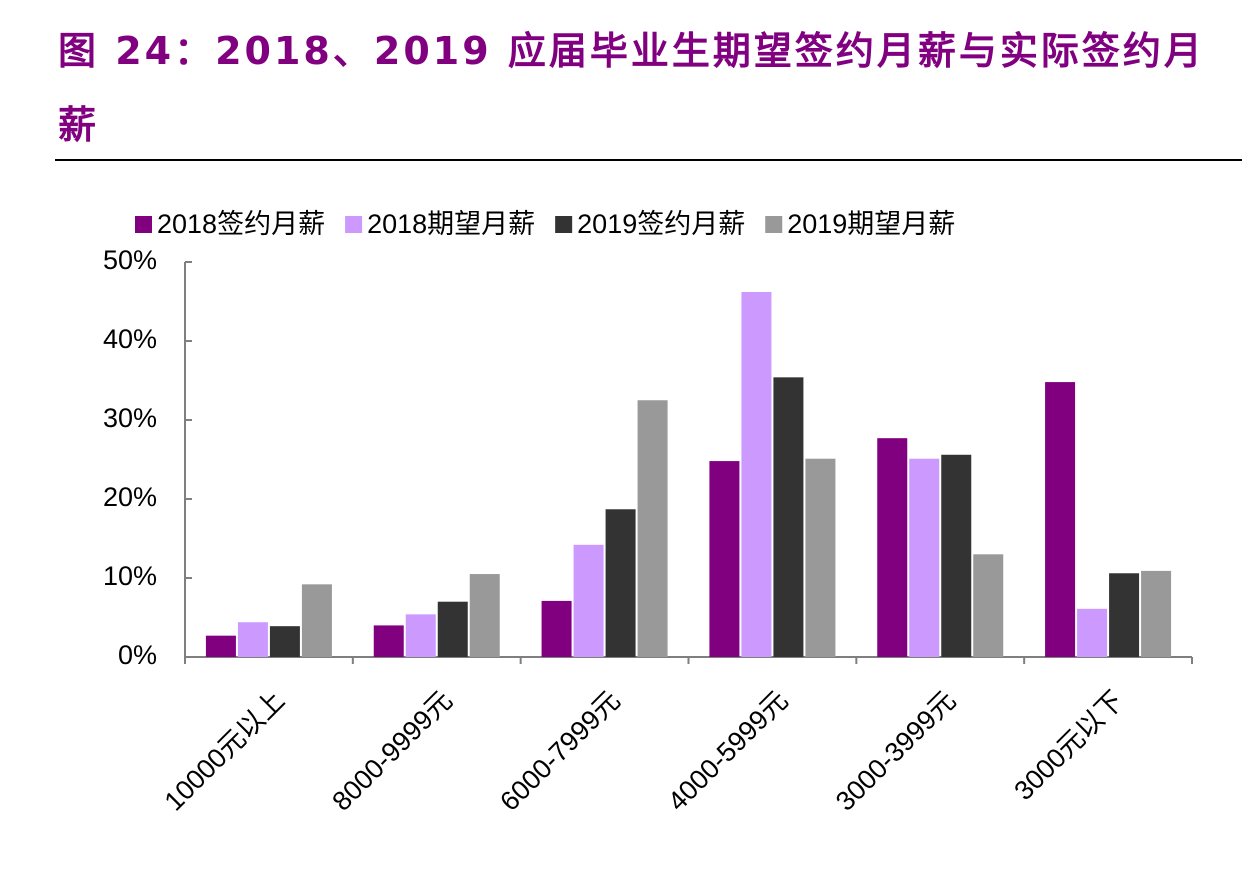 This screenshot has height=886, width=1242. What do you see at coordinates (728, 751) in the screenshot?
I see `x-tick-label: 4000-5999元` at bounding box center [728, 751].